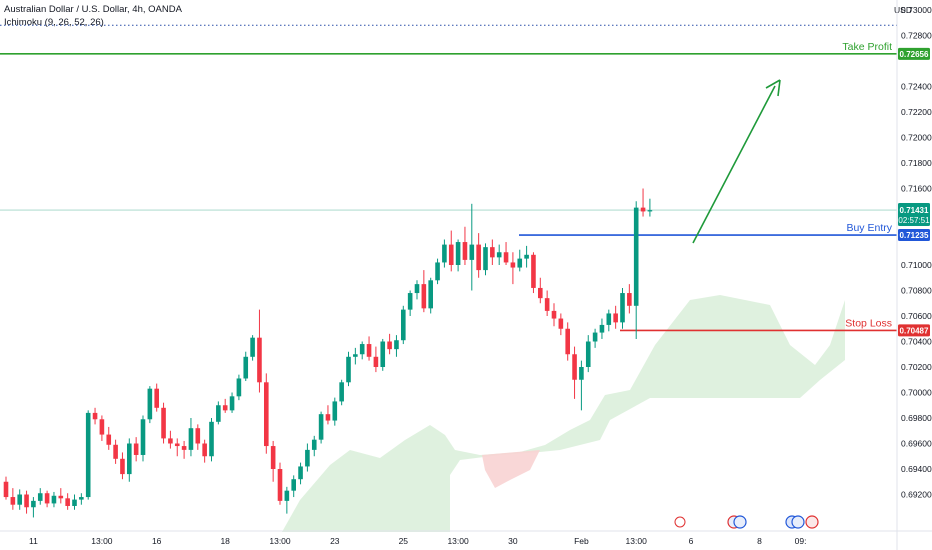  Describe the element at coordinates (916, 469) in the screenshot. I see `price-tick-label: 0.69400` at that location.